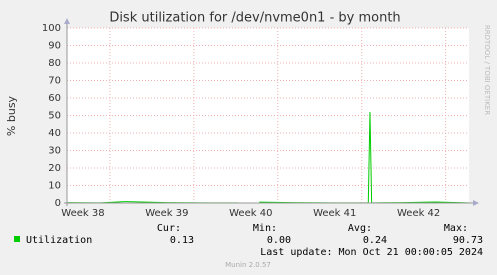  What do you see at coordinates (54, 98) in the screenshot?
I see `y-tick-label: 60` at bounding box center [54, 98].